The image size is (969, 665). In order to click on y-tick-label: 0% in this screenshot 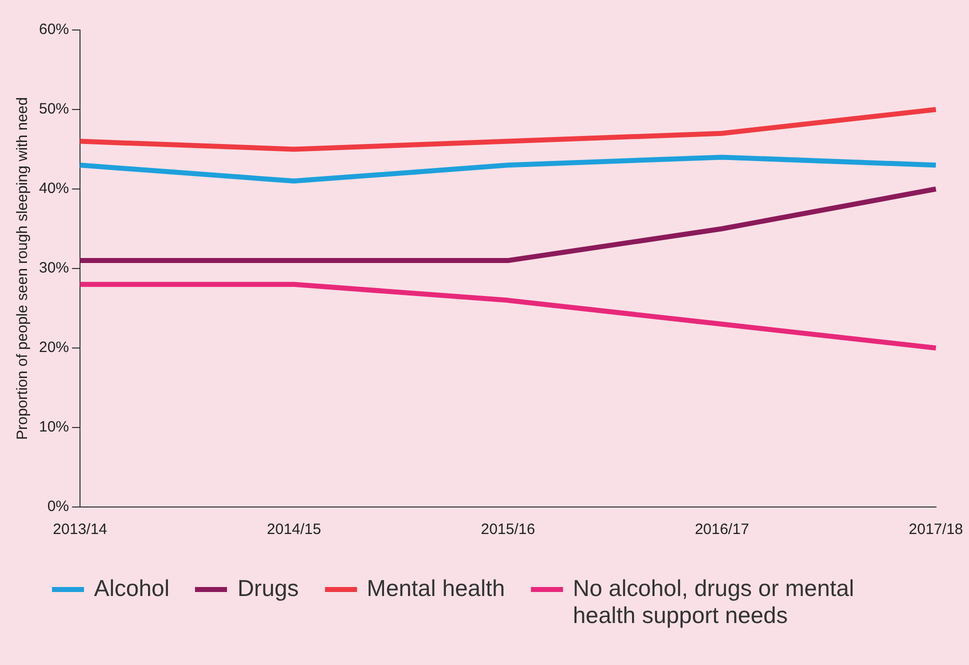, I will do `click(58, 507)`.